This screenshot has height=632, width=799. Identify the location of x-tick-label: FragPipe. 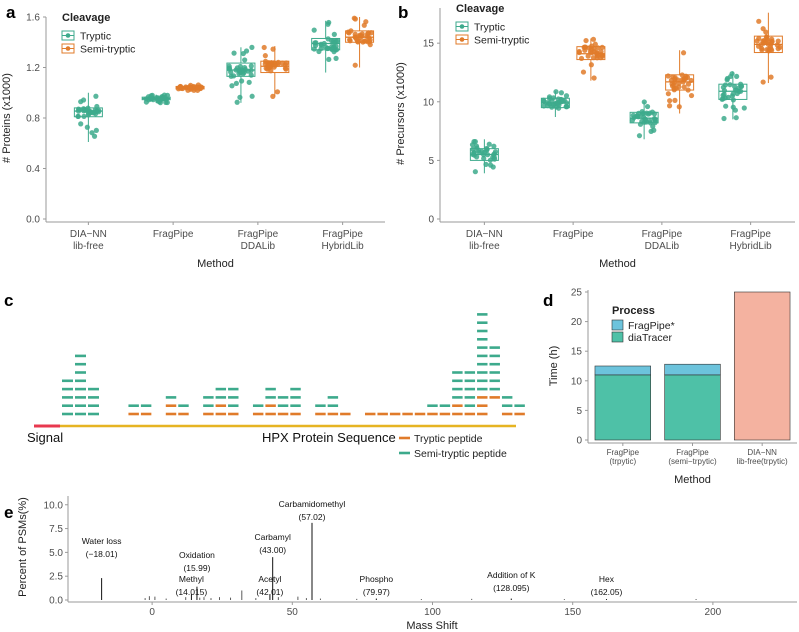
(173, 234).